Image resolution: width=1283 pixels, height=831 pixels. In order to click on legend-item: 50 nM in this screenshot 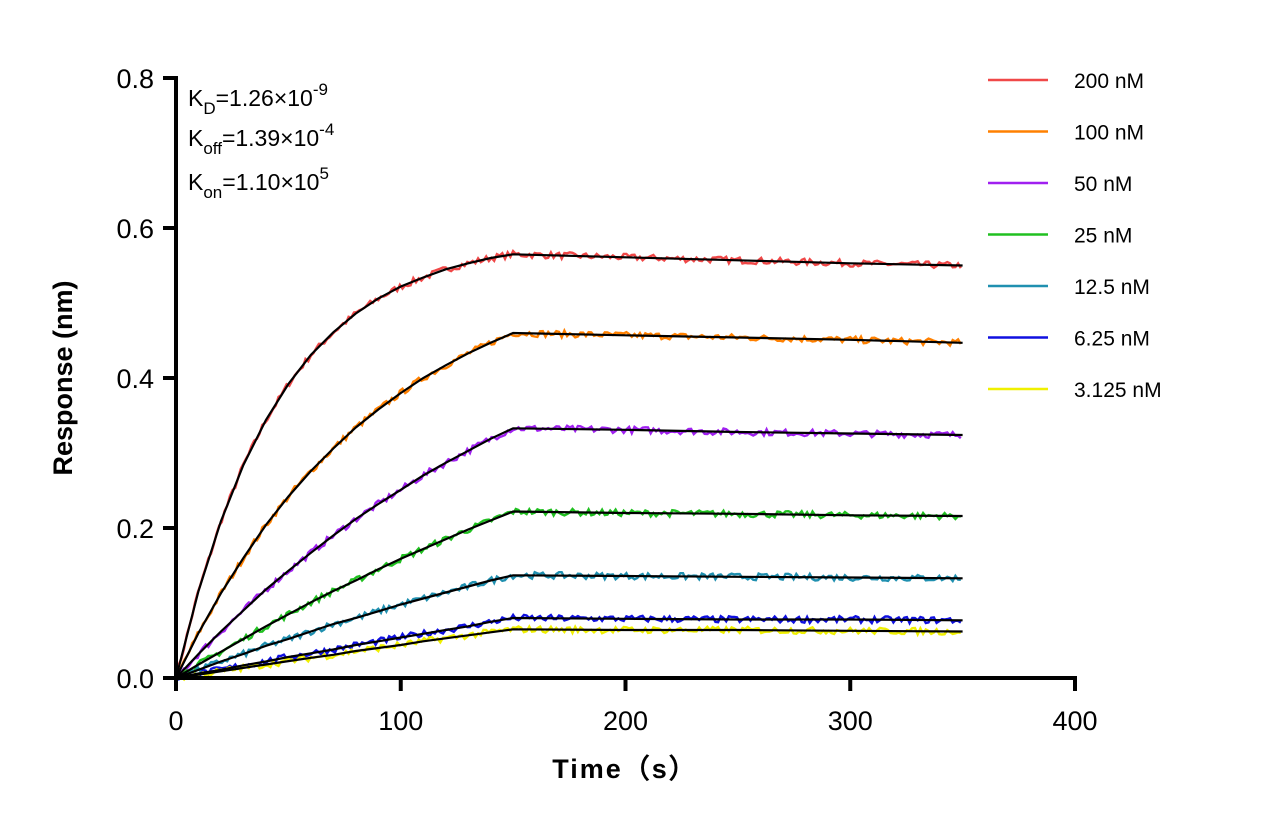, I will do `click(1060, 184)`.